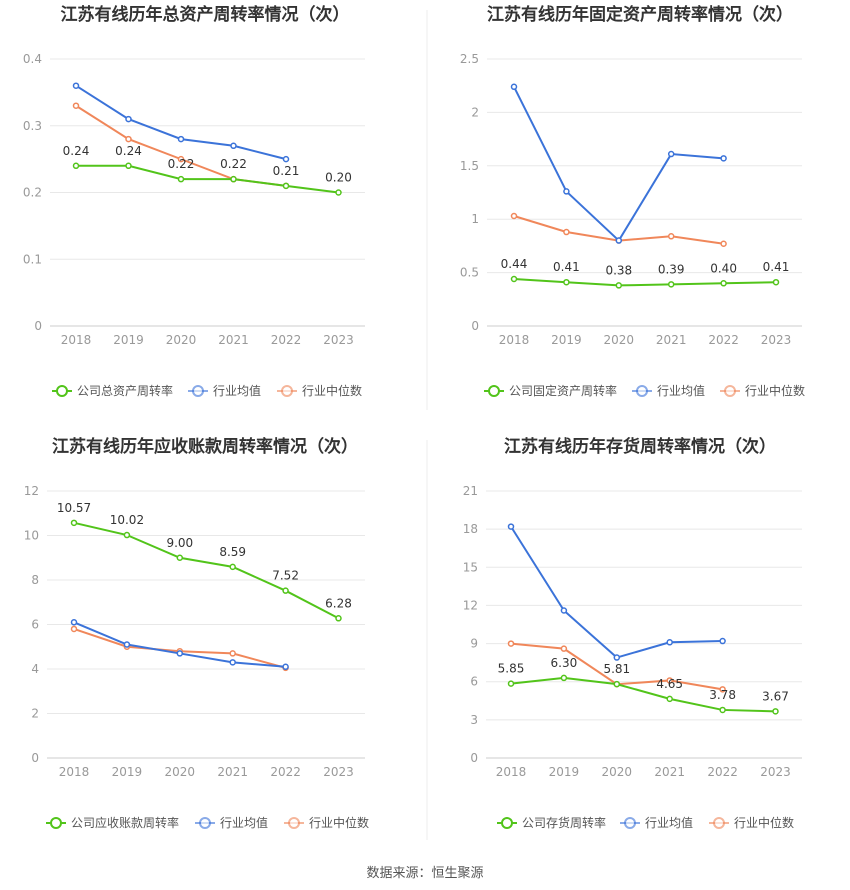 This screenshot has width=850, height=890. Describe the element at coordinates (563, 390) in the screenshot. I see `legend-label: 公司固定资产周转率` at that location.